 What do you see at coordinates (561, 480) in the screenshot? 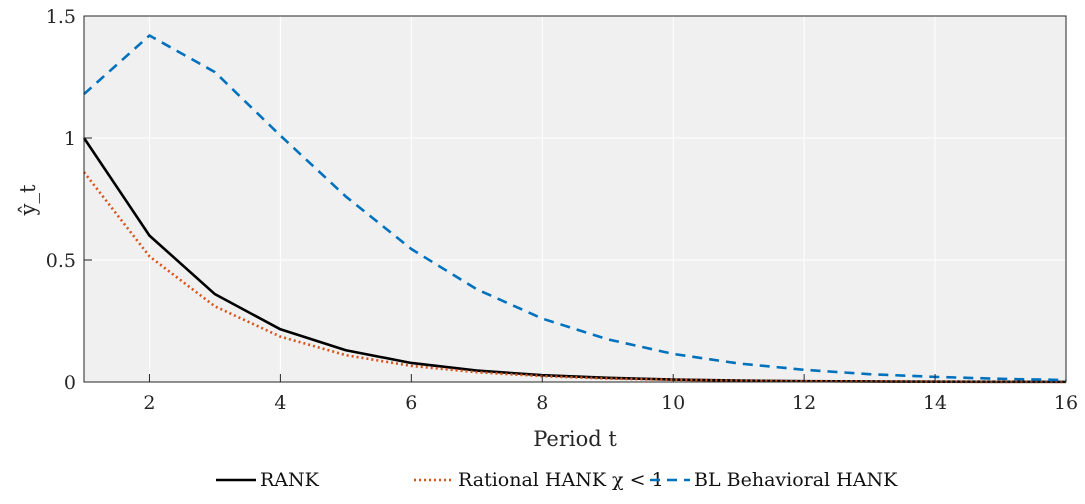
I see `legend-label-rational-hank-1: Rational HANK χ < 1` at bounding box center [561, 480].